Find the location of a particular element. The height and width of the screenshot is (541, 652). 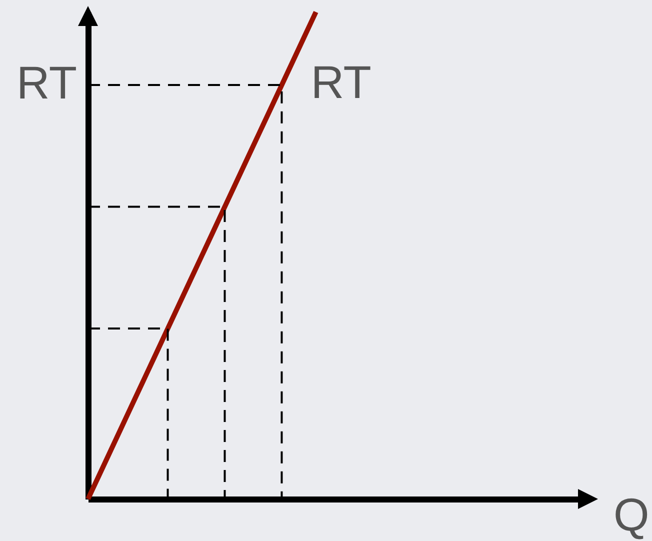

series-label: RT is located at coordinates (341, 82).